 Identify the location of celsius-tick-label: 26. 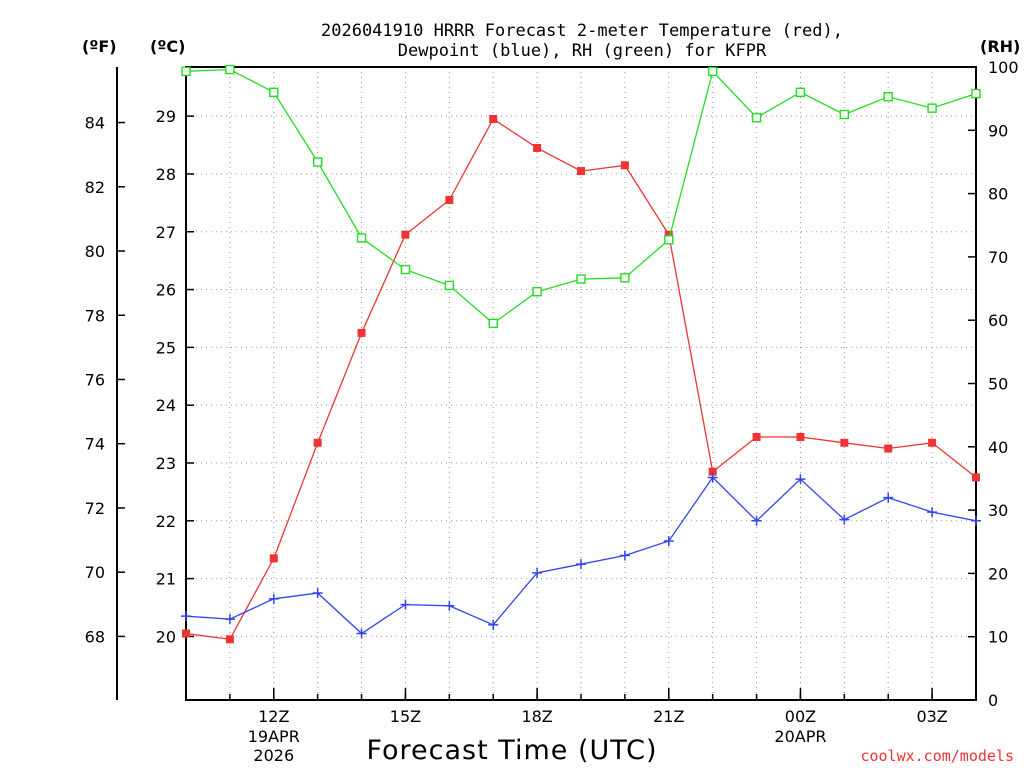
(166, 290).